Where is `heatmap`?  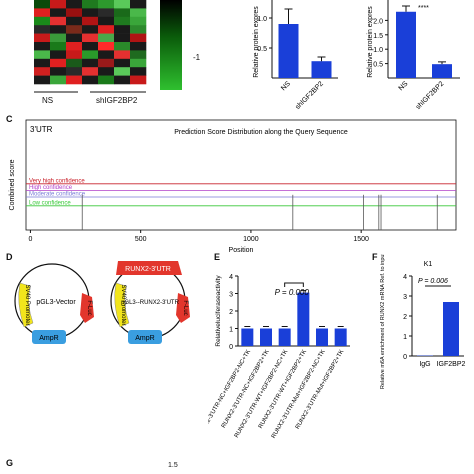
heatmap is located at coordinates (90, 46).